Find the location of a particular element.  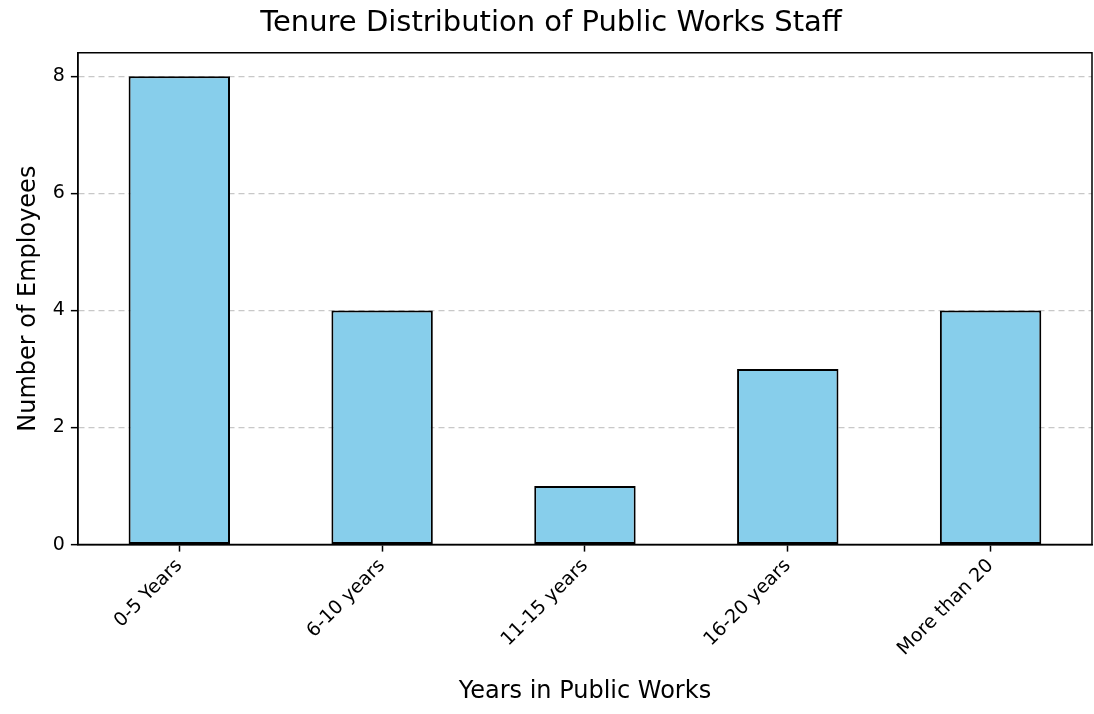

y-axis-title: Number of Employees is located at coordinates (26, 298).